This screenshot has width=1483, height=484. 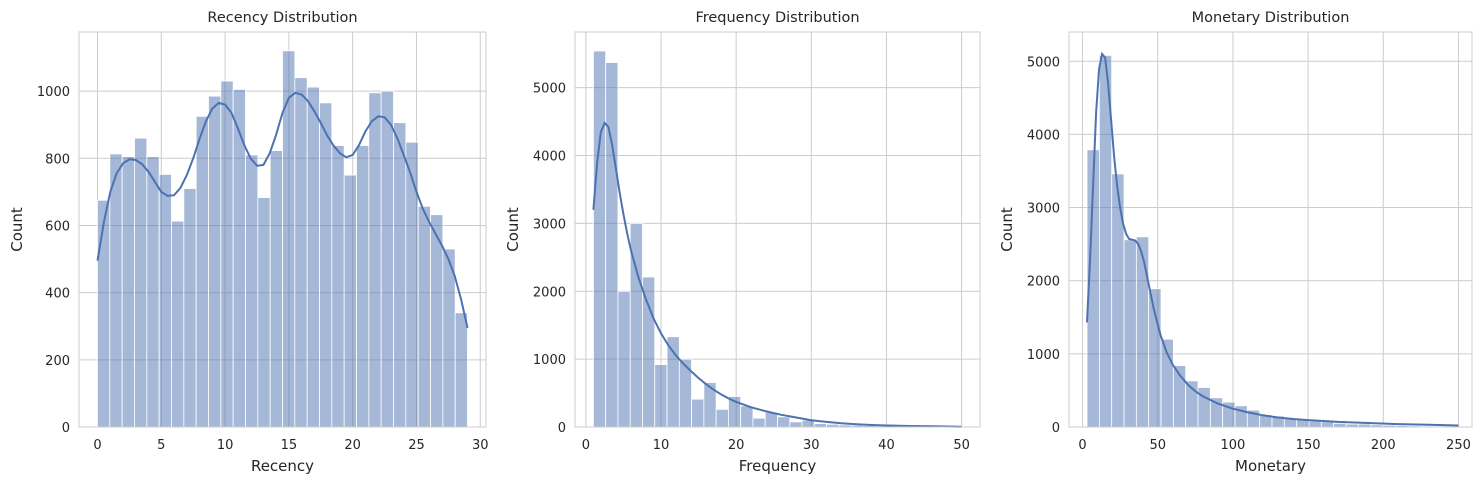 What do you see at coordinates (778, 466) in the screenshot?
I see `x-axis-label: Frequency` at bounding box center [778, 466].